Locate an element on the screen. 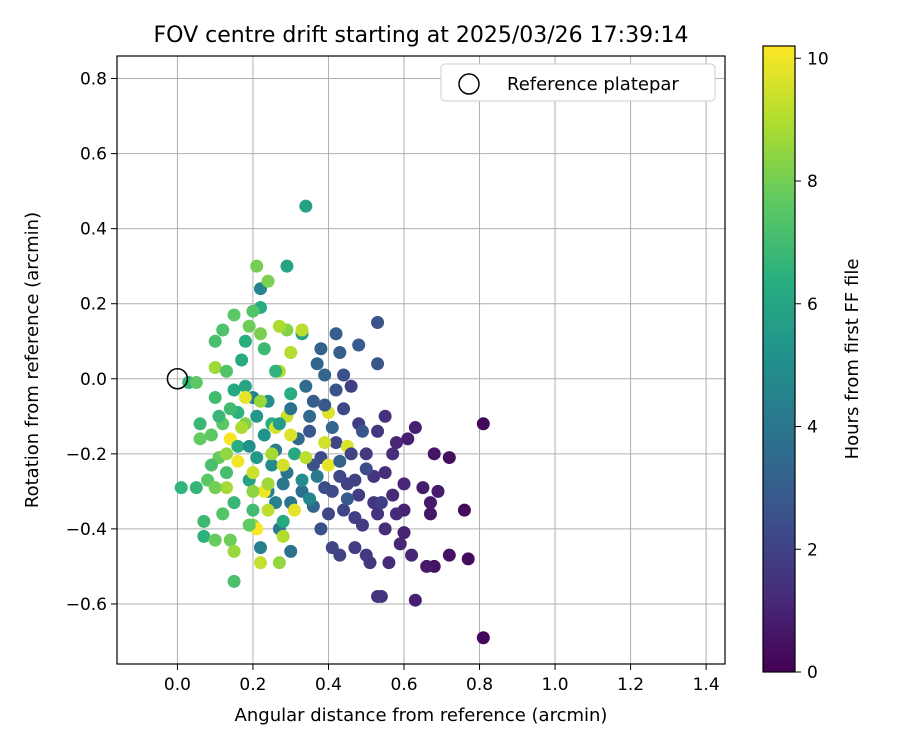 The height and width of the screenshot is (750, 900). x-tick-label: 0.8 is located at coordinates (479, 685).